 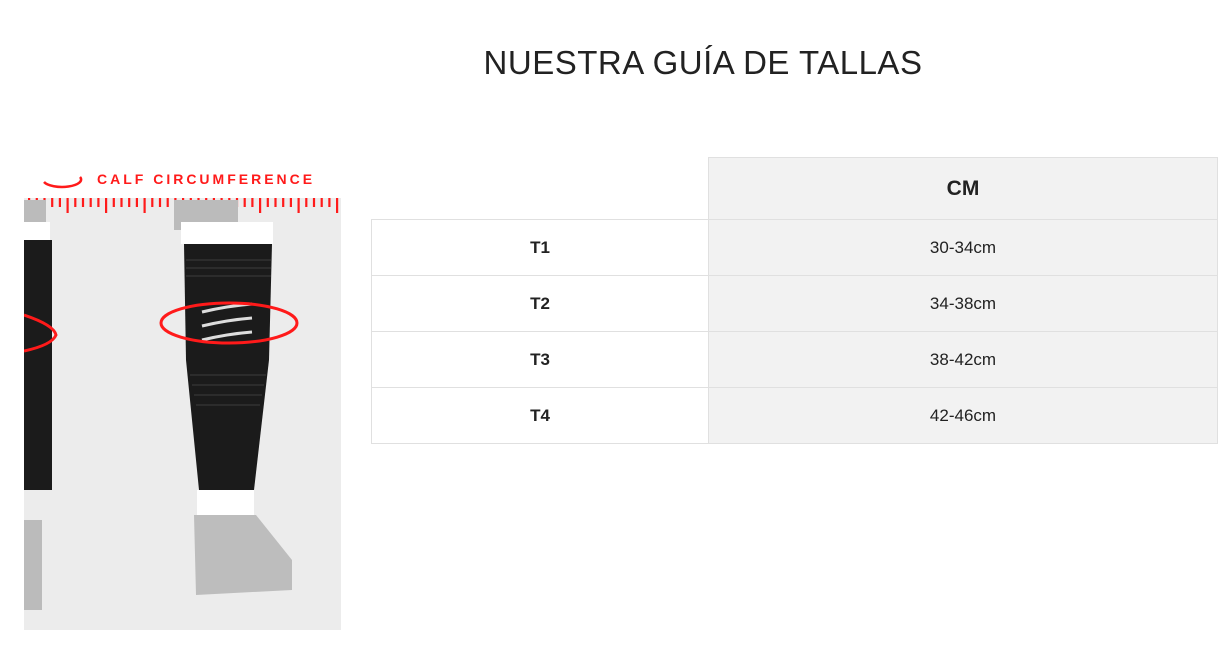 I want to click on page-title: NUESTRA GUÍA DE TALLAS, so click(x=703, y=62).